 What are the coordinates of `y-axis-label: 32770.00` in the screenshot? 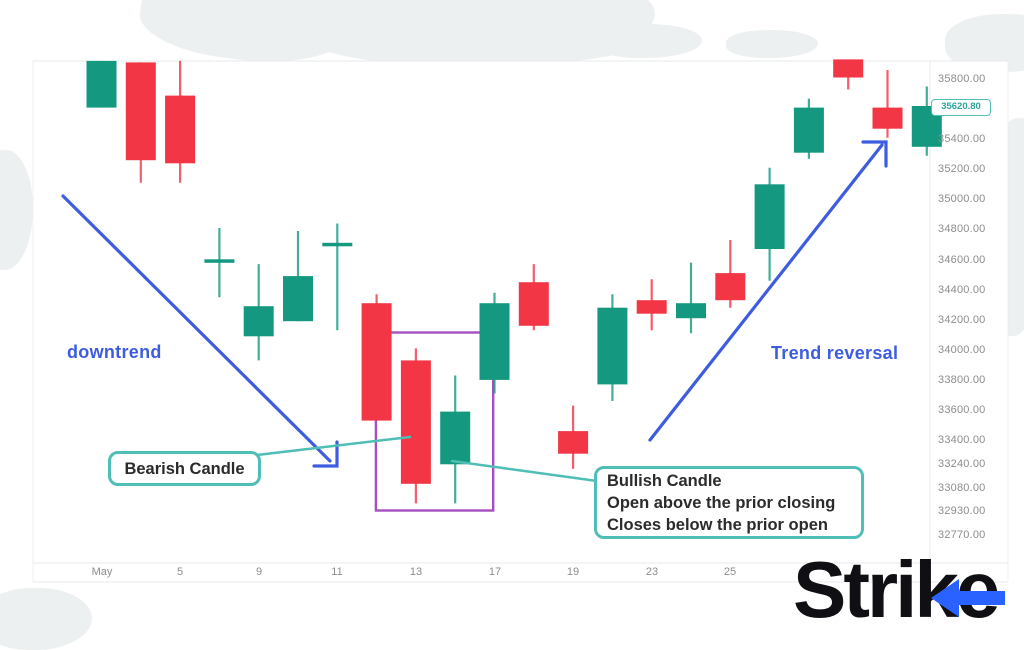 It's located at (962, 535).